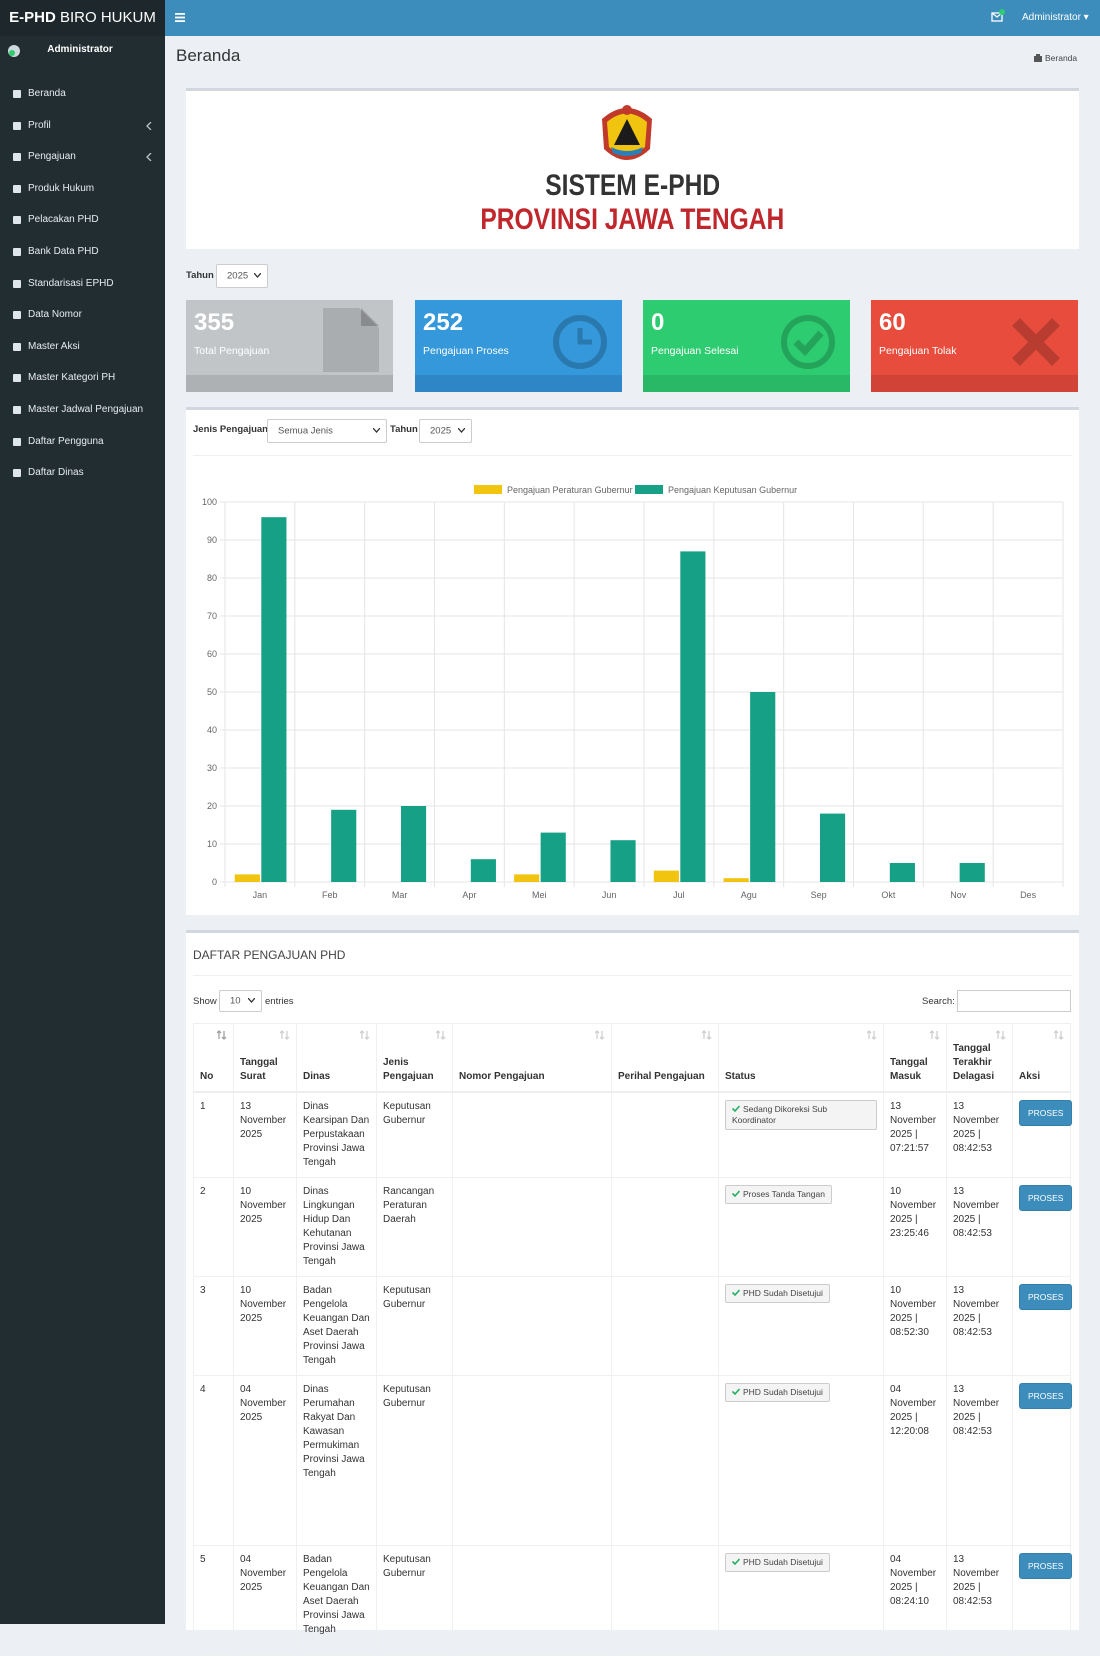 This screenshot has width=1100, height=1656. I want to click on separator, so click(632, 455).